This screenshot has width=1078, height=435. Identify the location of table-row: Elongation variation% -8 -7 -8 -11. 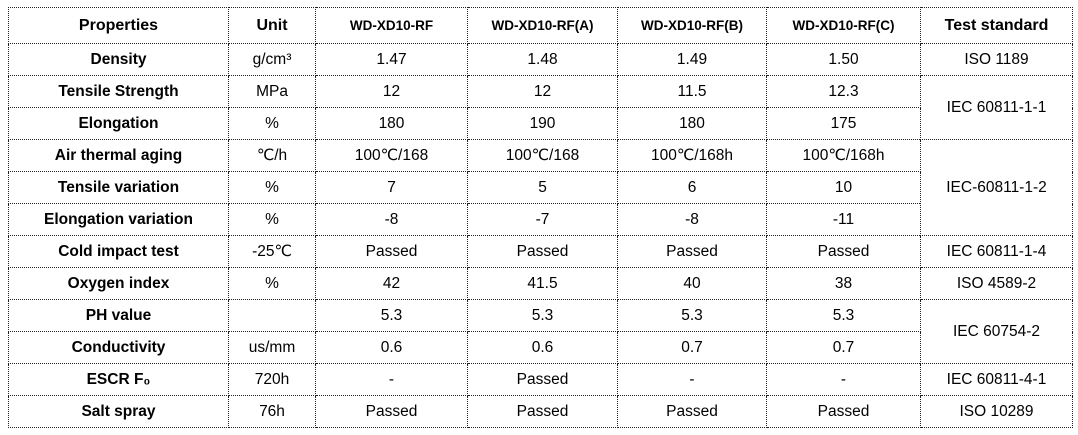
(540, 219).